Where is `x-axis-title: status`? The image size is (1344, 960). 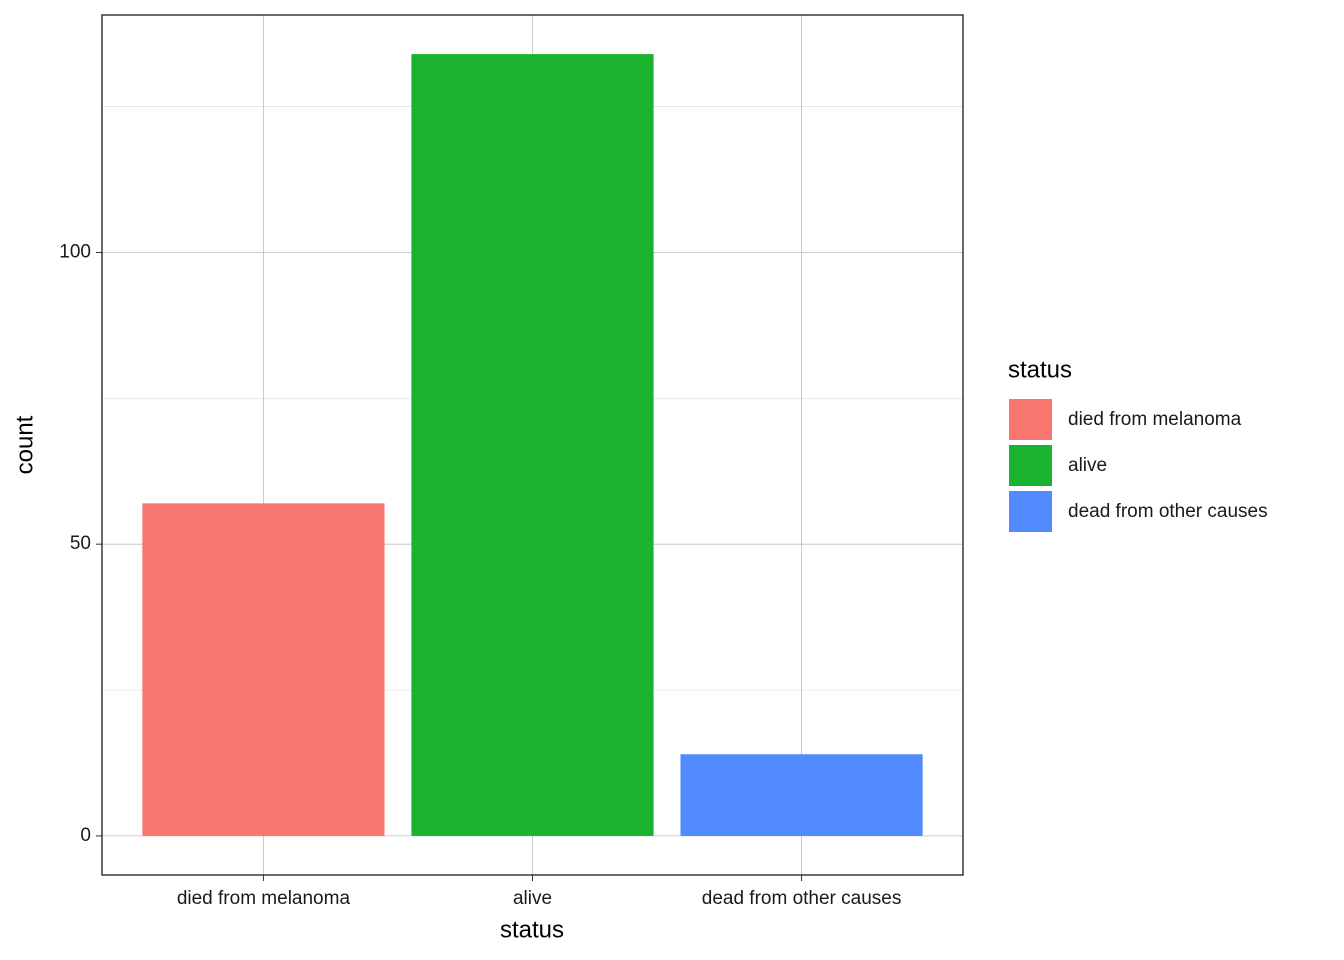
x-axis-title: status is located at coordinates (532, 929).